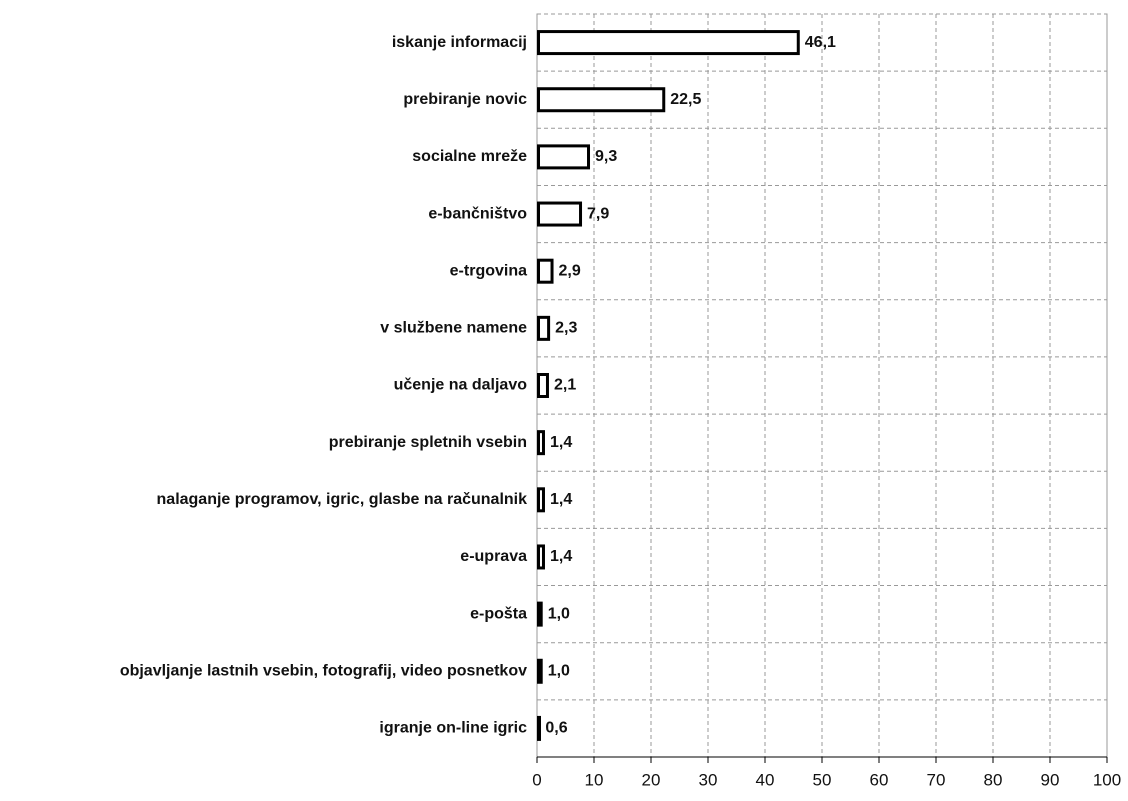 The image size is (1128, 801). Describe the element at coordinates (822, 779) in the screenshot. I see `x-tick-label: 50` at that location.